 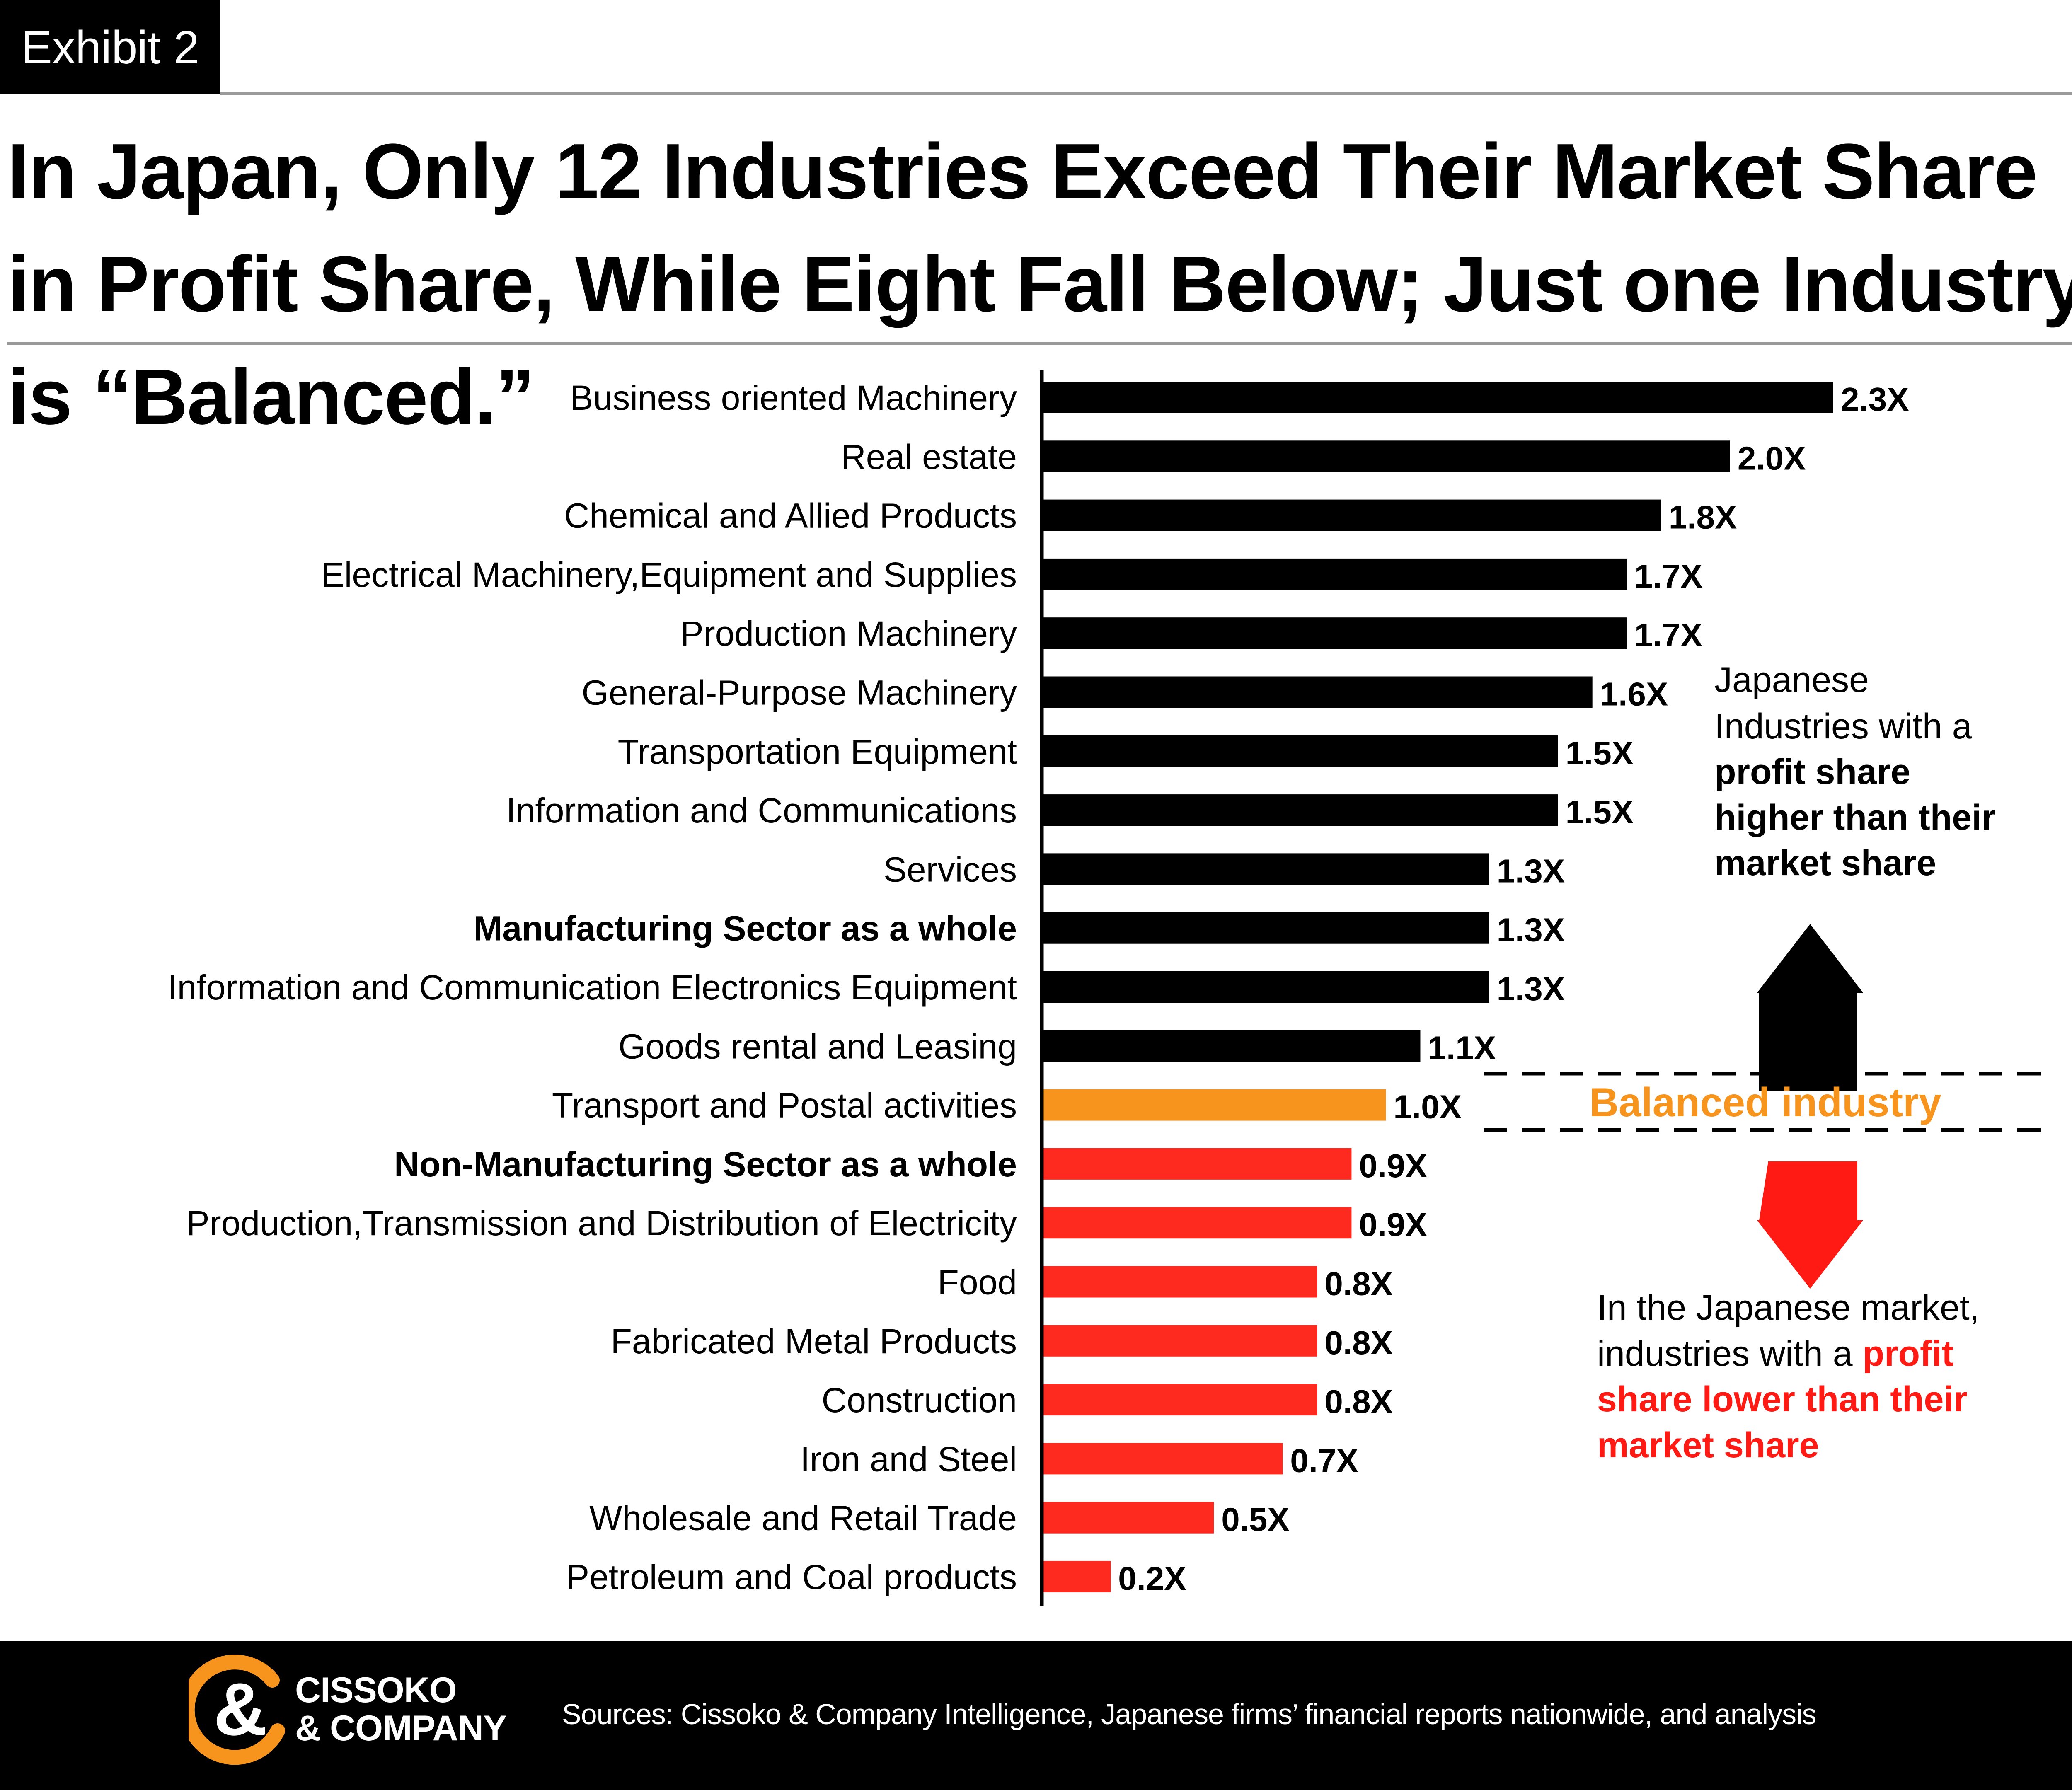 I want to click on below-annotation-line2: industries with a profit, so click(x=1775, y=1354).